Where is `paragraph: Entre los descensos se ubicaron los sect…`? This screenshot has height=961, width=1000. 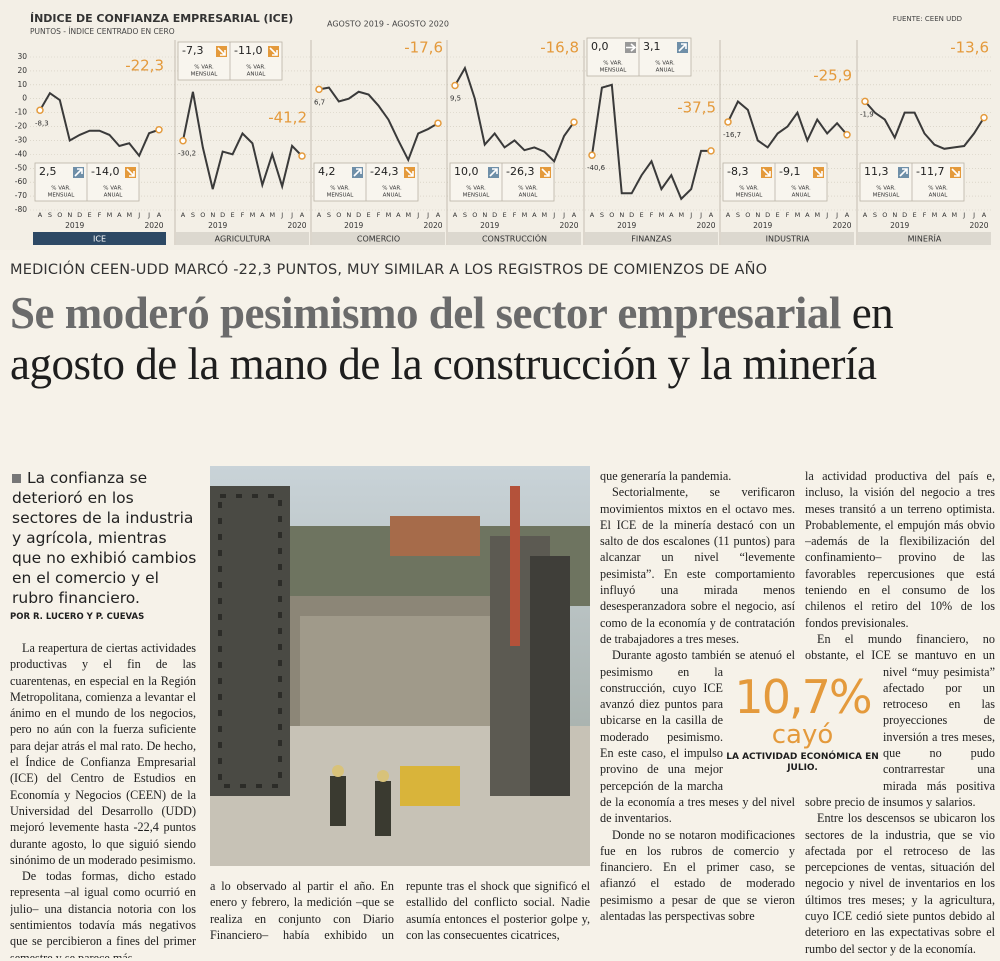
paragraph: Entre los descensos se ubicaron los sect… is located at coordinates (900, 883).